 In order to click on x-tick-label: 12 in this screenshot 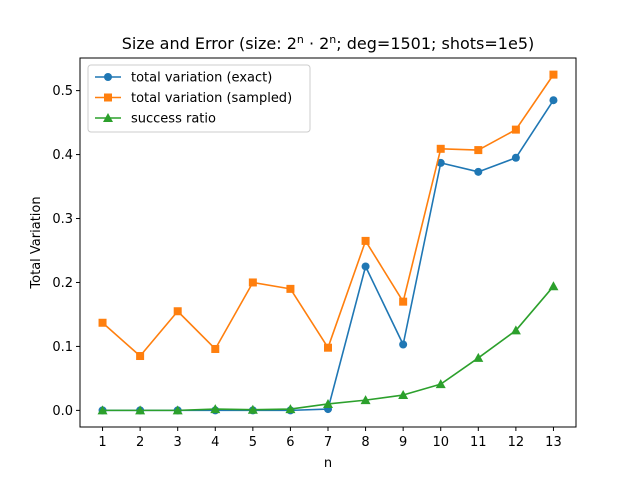, I will do `click(516, 442)`.